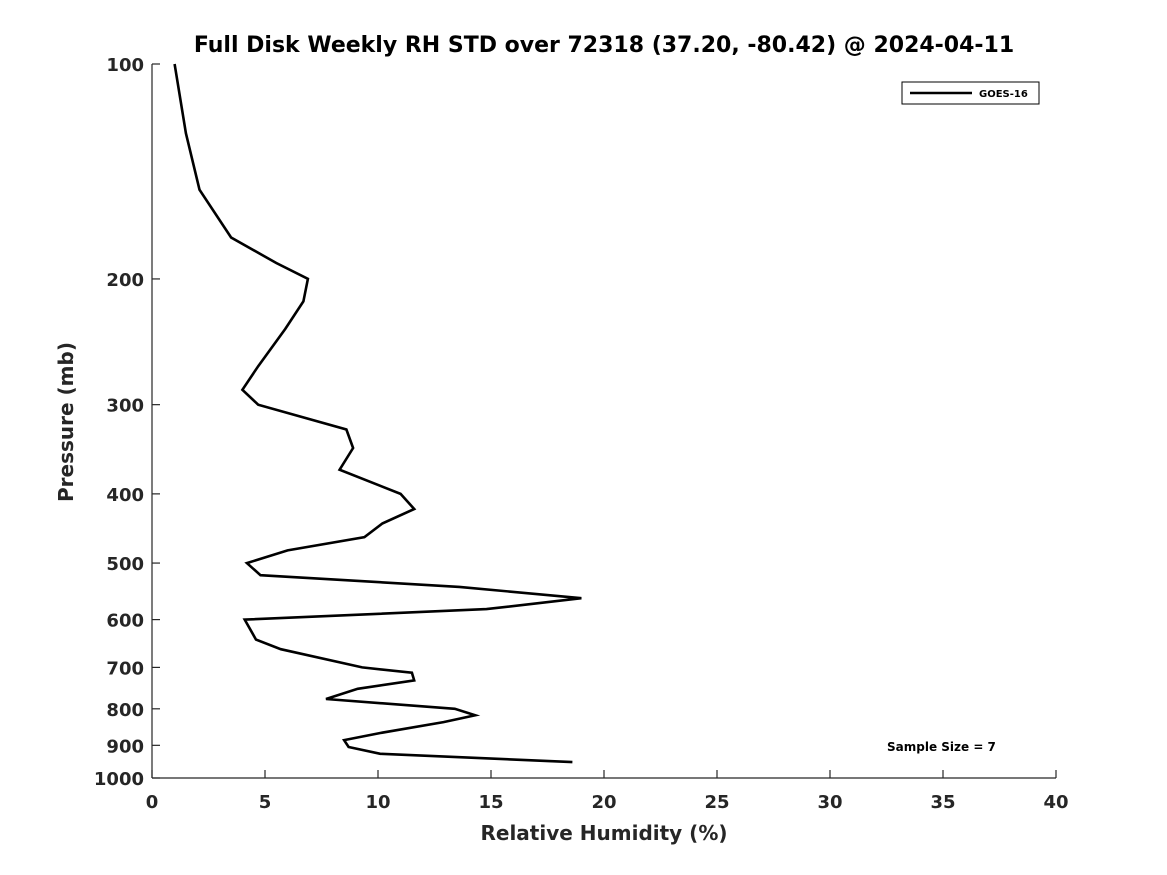 This screenshot has height=875, width=1167. I want to click on y-ticks: 100 200 300 400 500 600 700 800 900 1000, so click(127, 422).